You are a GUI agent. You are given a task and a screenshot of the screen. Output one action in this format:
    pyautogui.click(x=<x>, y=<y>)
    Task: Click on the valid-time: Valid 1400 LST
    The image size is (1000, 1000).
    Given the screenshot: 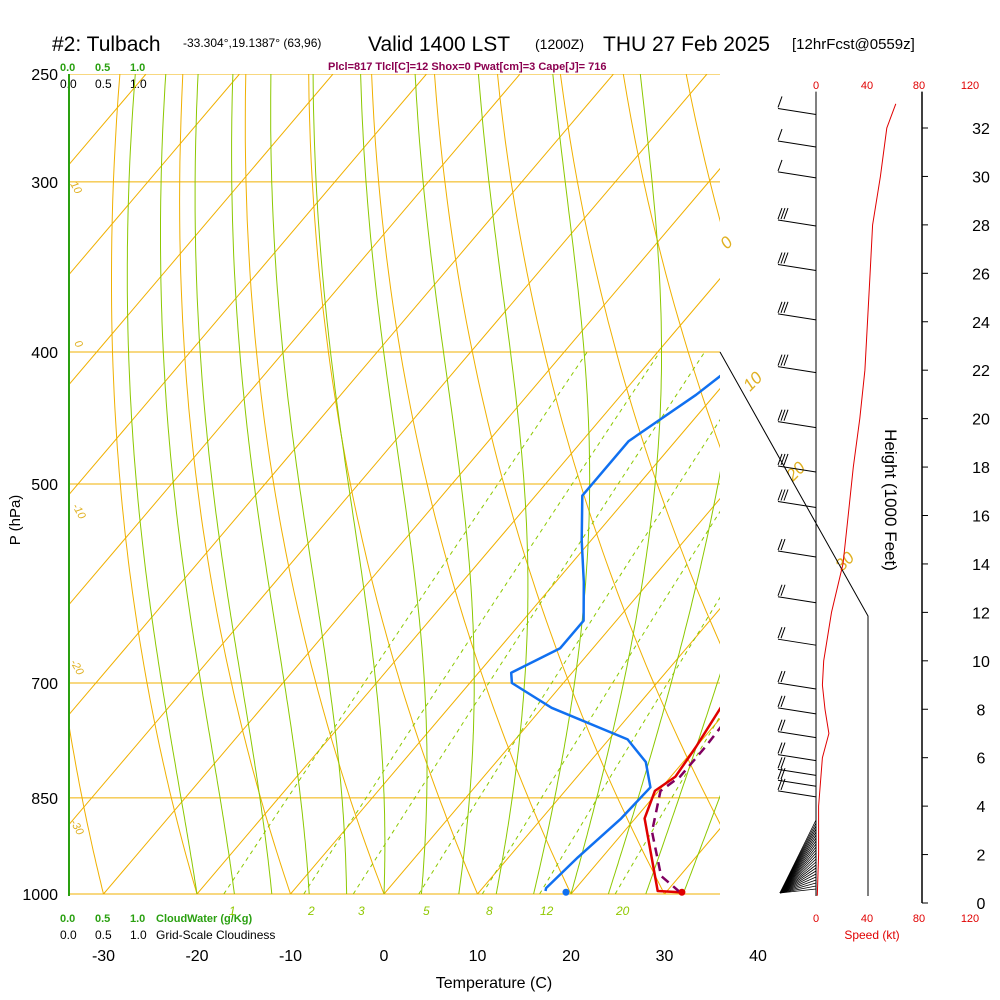 What is the action you would take?
    pyautogui.click(x=439, y=44)
    